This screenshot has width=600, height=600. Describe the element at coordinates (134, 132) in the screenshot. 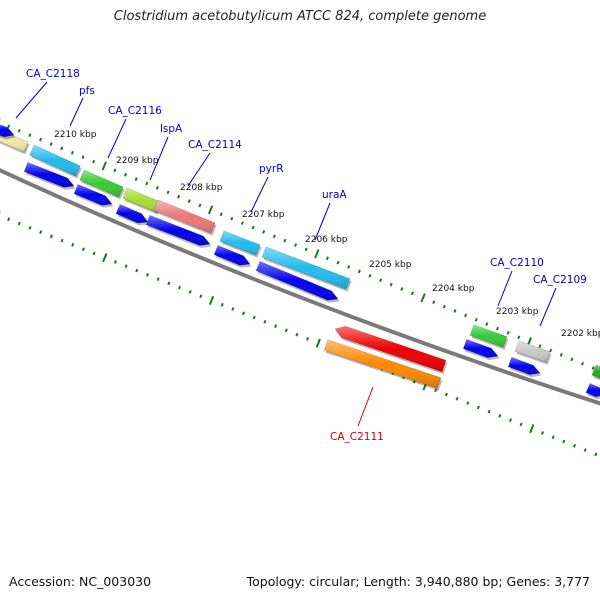

I see `gene-label: CA_C2116` at that location.